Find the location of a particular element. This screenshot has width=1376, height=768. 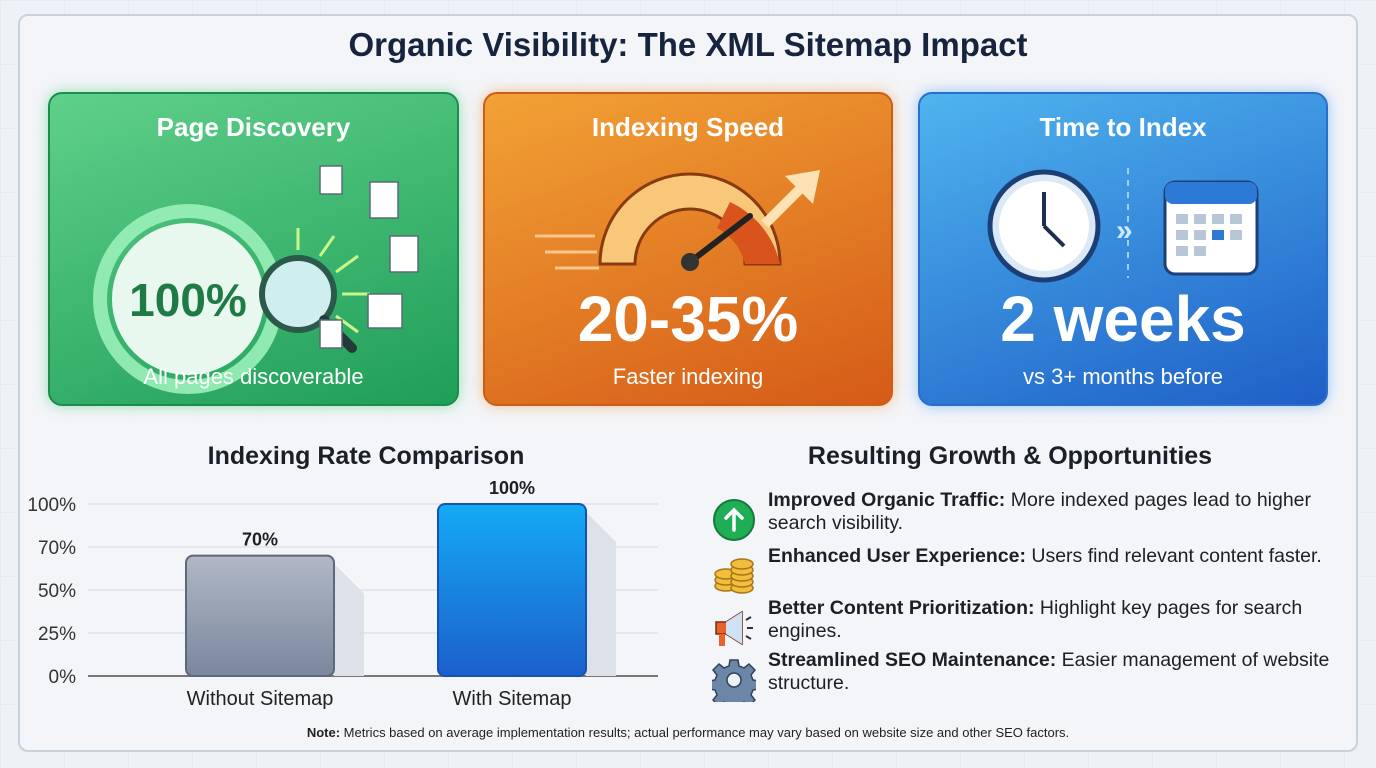

gear-icon is located at coordinates (734, 680).